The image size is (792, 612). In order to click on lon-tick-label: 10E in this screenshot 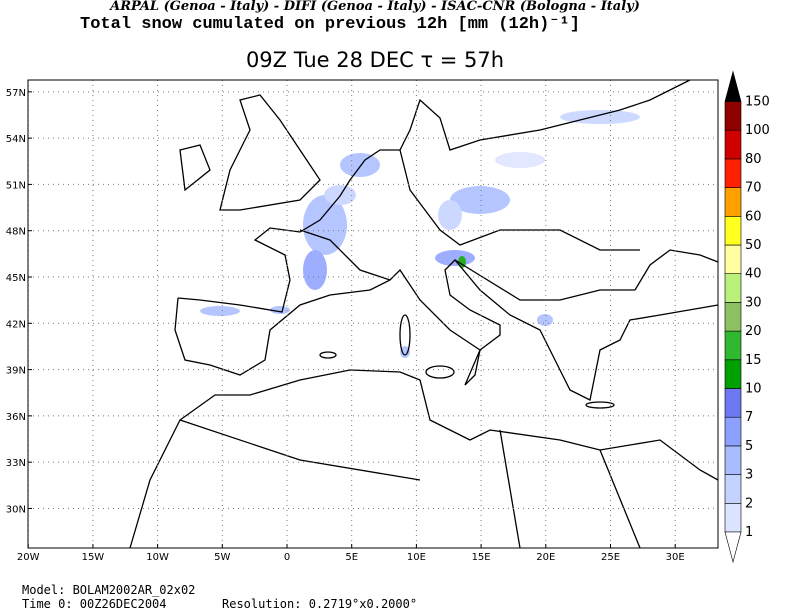, I will do `click(416, 557)`.